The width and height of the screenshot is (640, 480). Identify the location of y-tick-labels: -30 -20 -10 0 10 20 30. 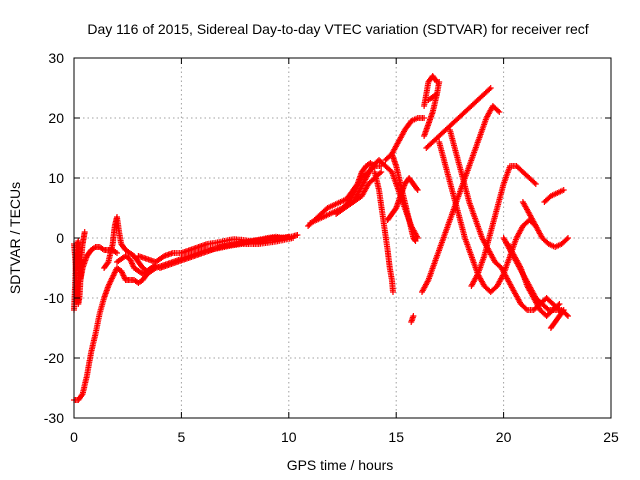
(54, 238).